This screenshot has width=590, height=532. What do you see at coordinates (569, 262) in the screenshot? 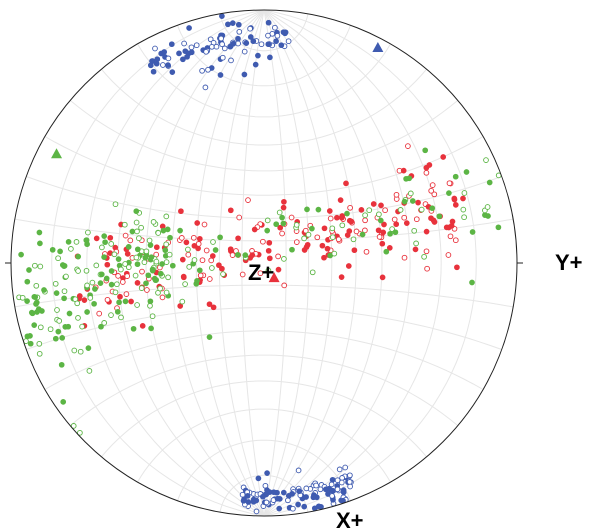
I see `y-plus-label: Y+` at bounding box center [569, 262].